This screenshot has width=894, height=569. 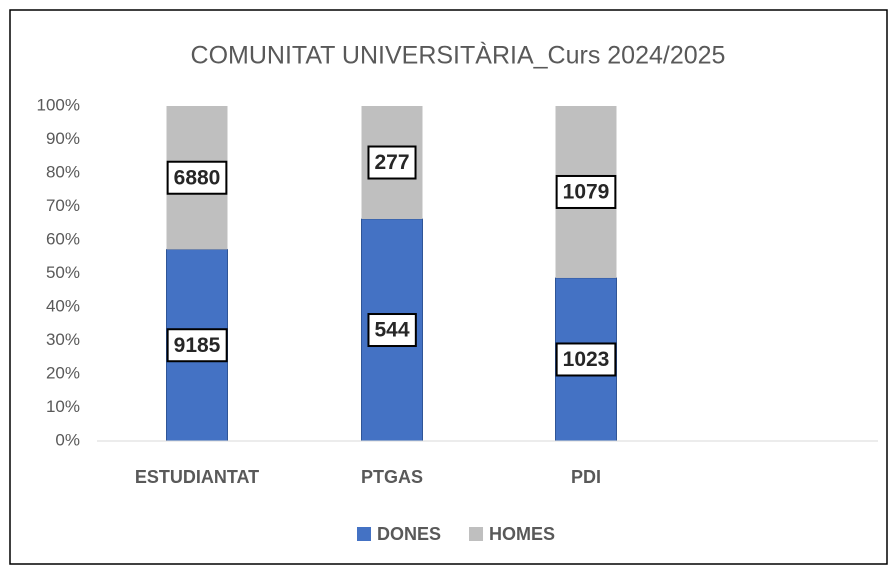 I want to click on data-label: 6880, so click(x=197, y=177).